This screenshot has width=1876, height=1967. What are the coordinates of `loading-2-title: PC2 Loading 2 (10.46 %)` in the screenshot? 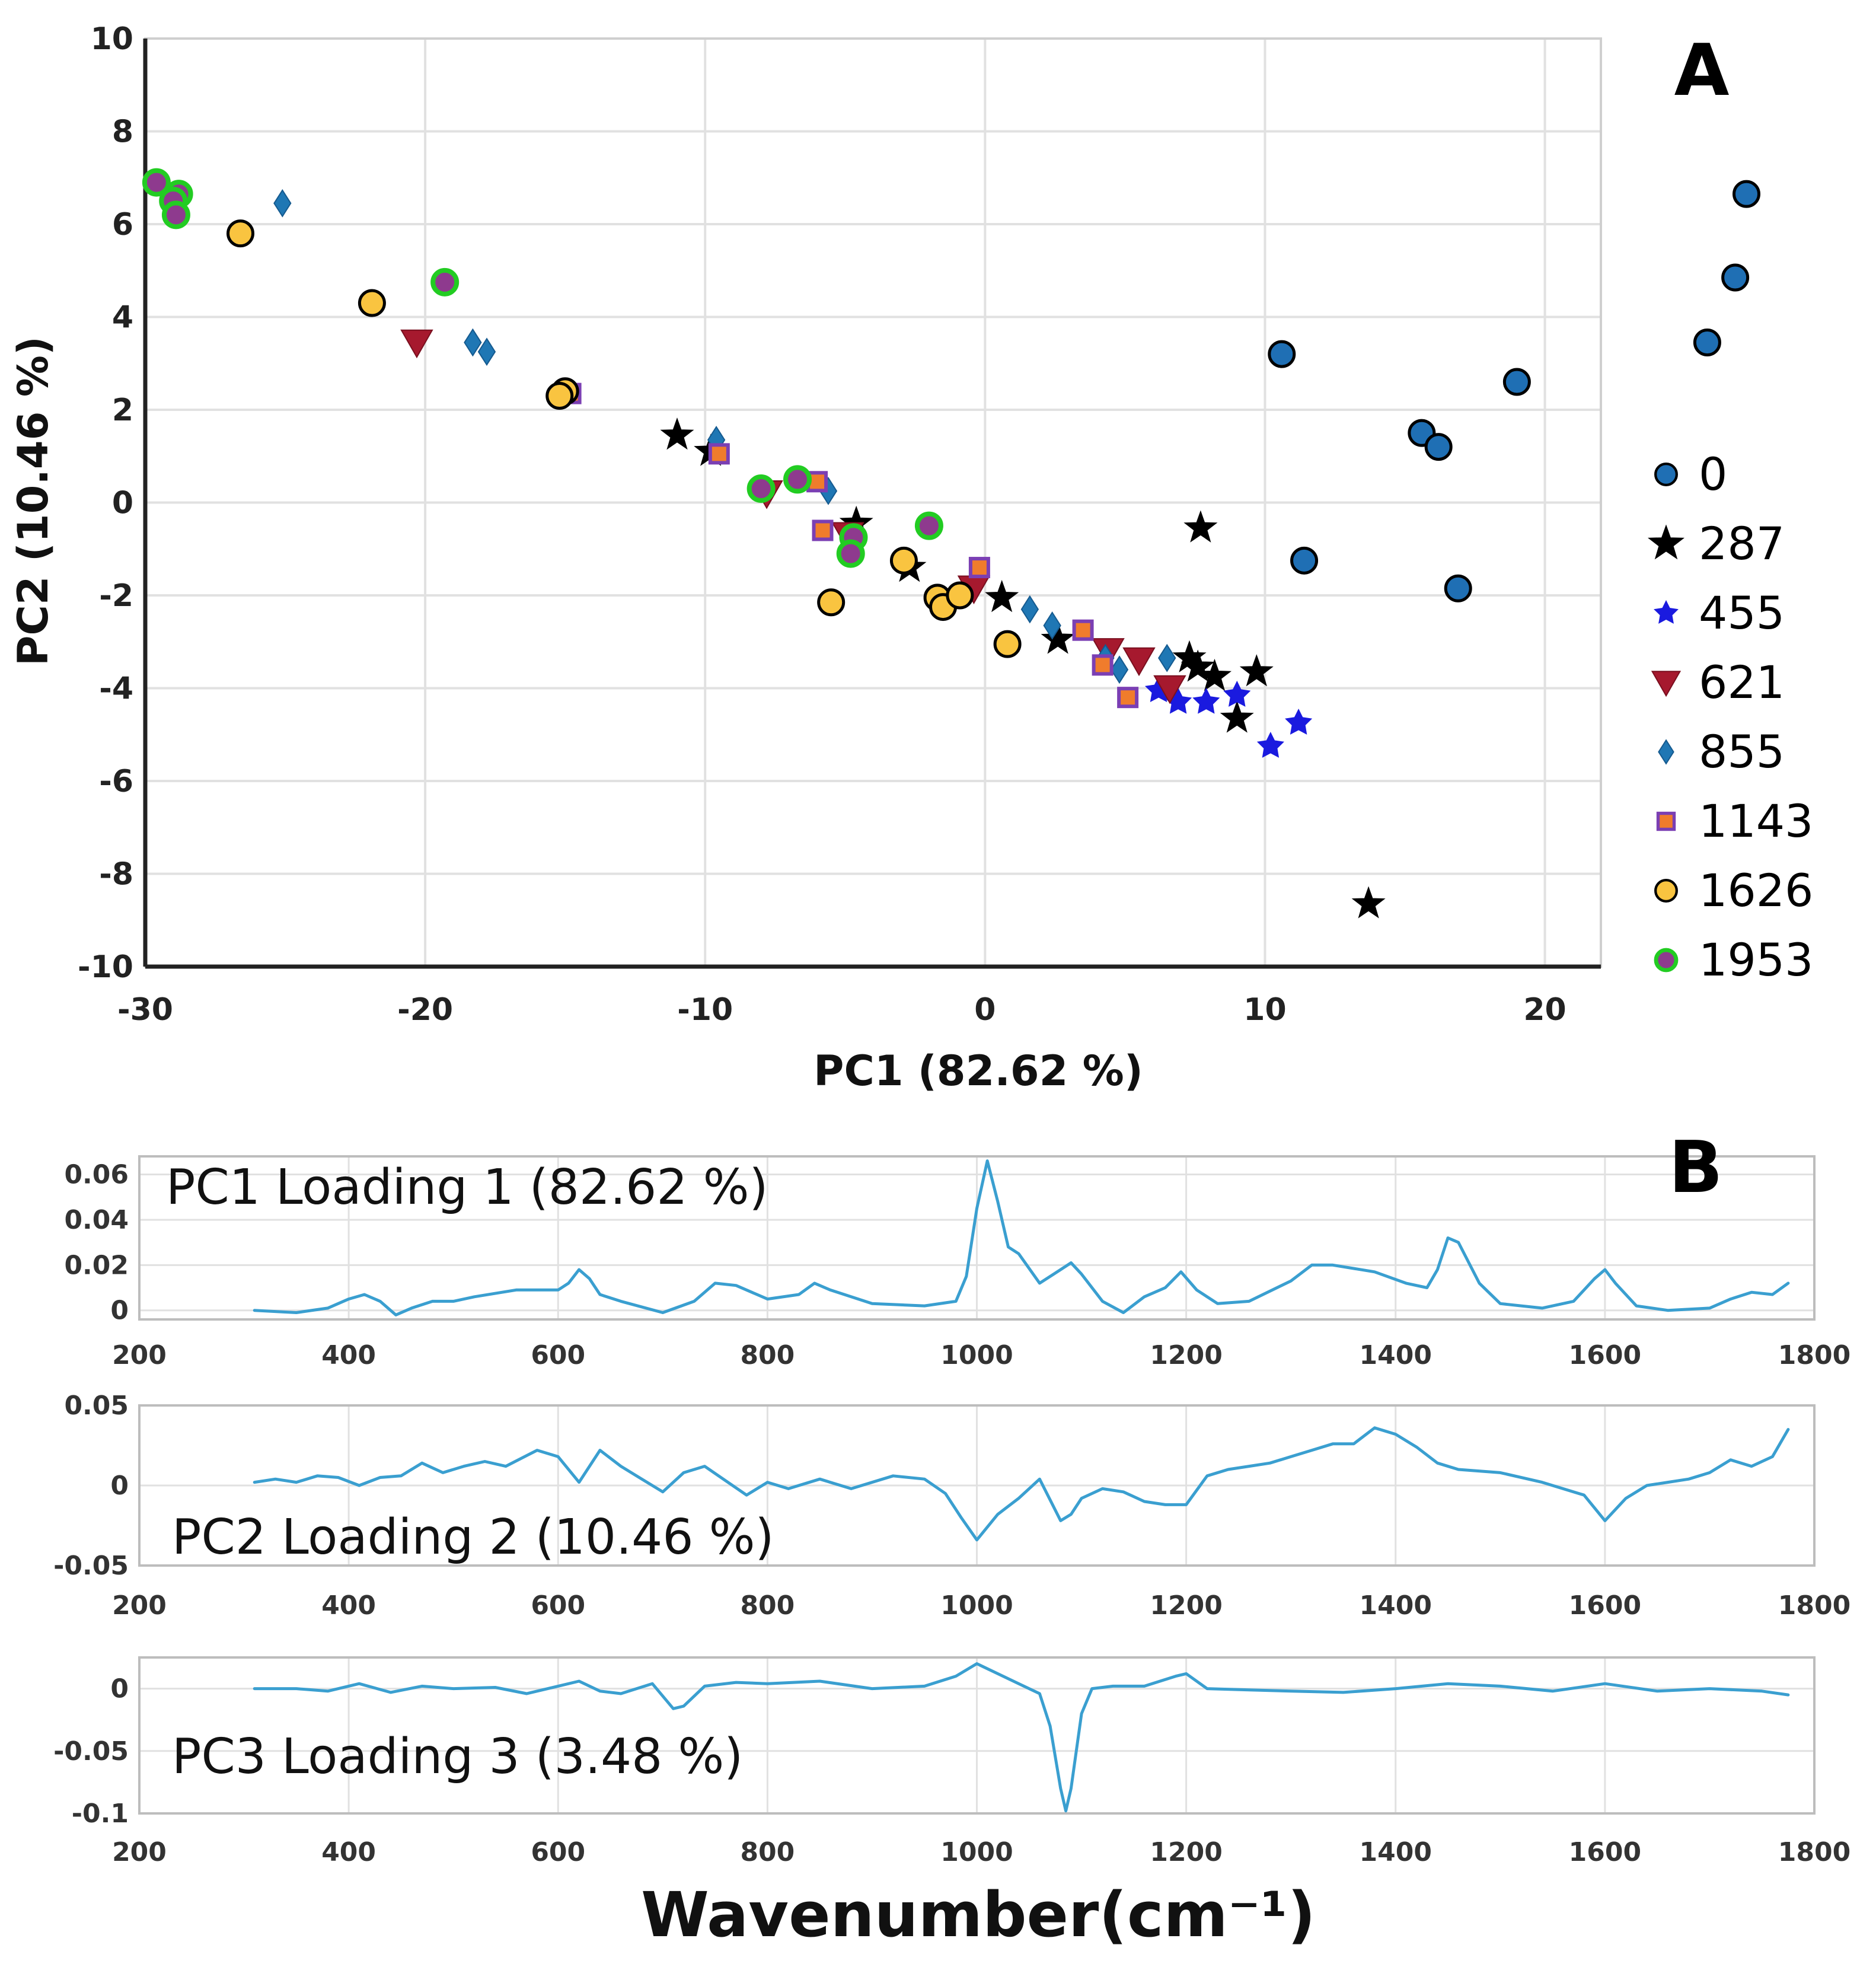 It's located at (473, 1537).